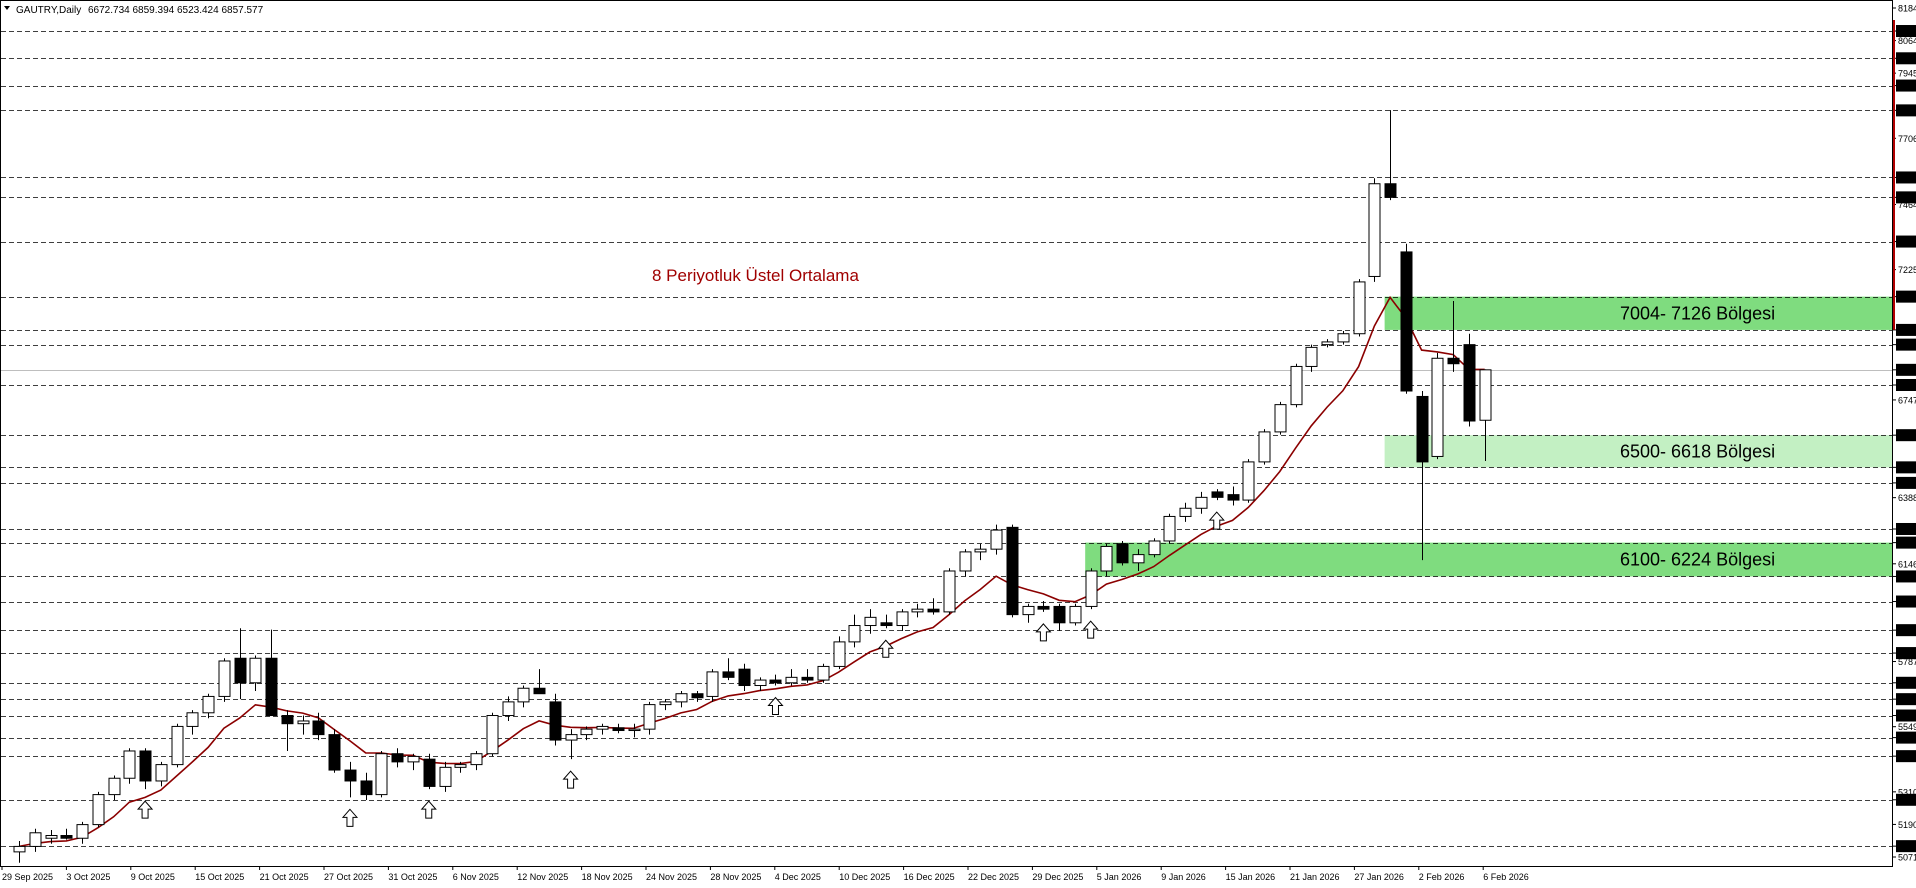  I want to click on x-tick-label: 27 Oct 2025, so click(348, 877).